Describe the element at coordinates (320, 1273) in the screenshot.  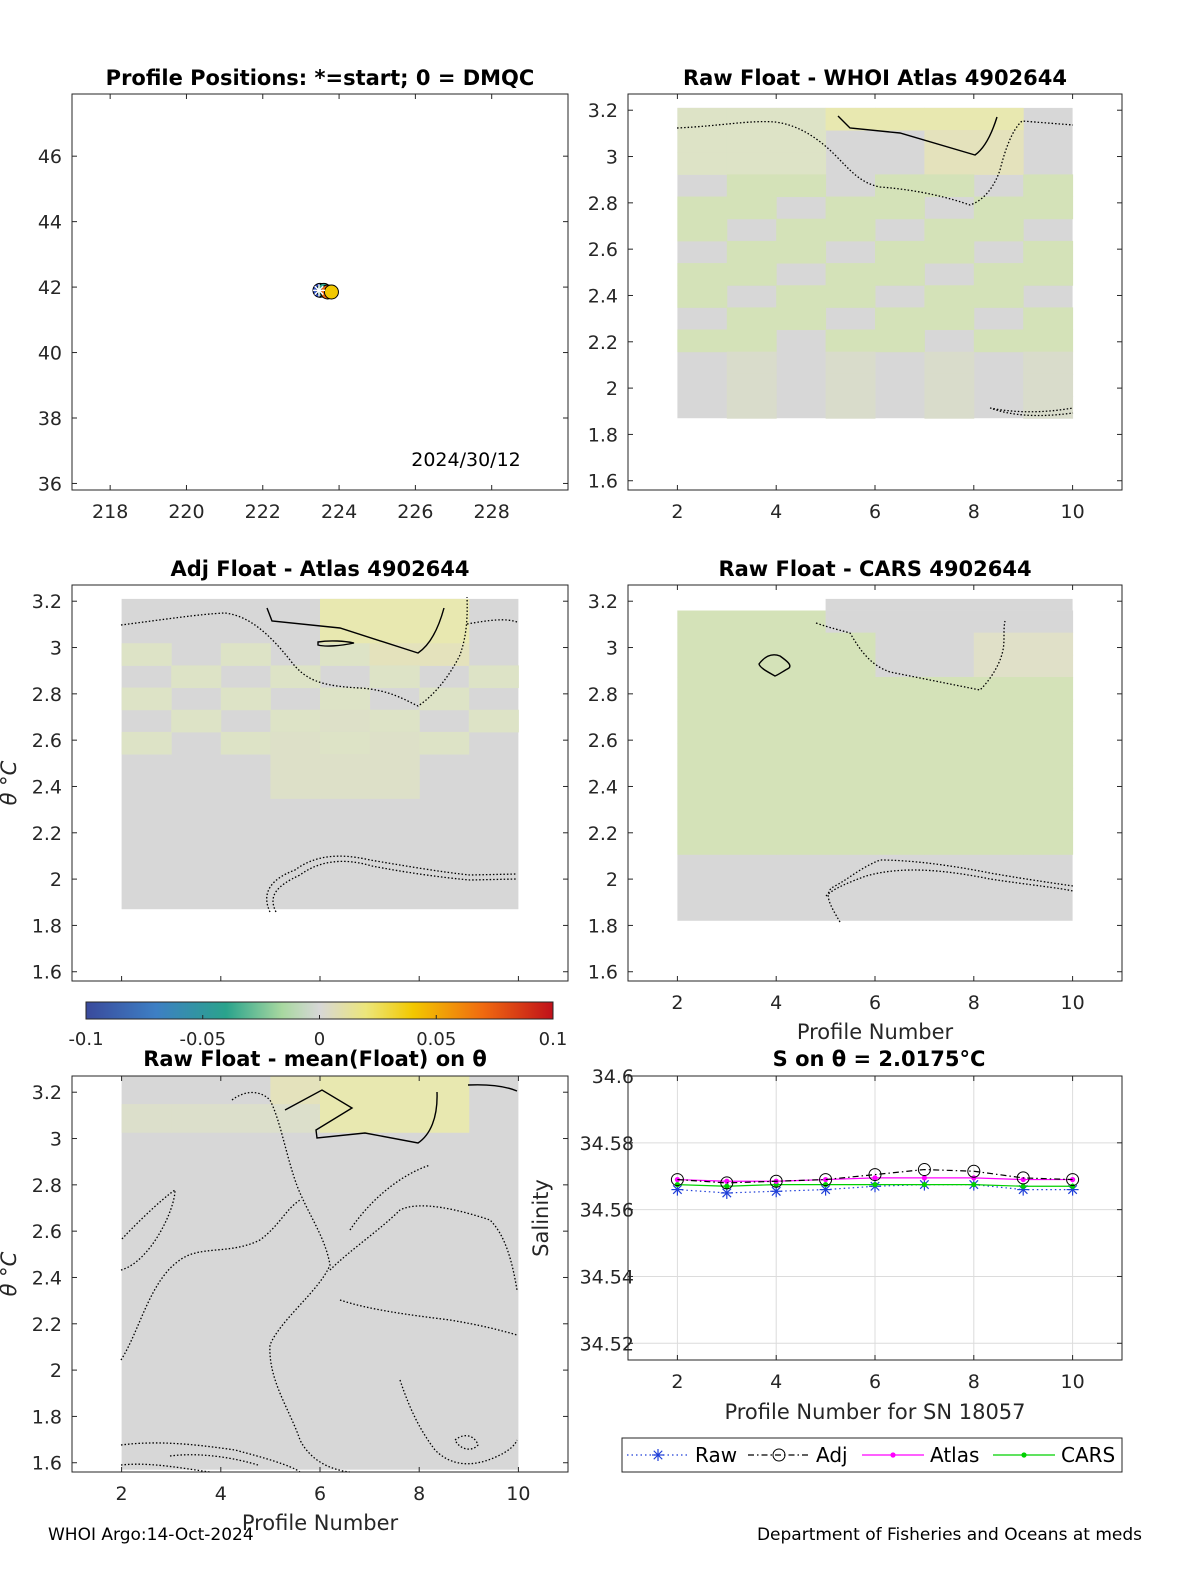
I see `raw-mean-field` at that location.